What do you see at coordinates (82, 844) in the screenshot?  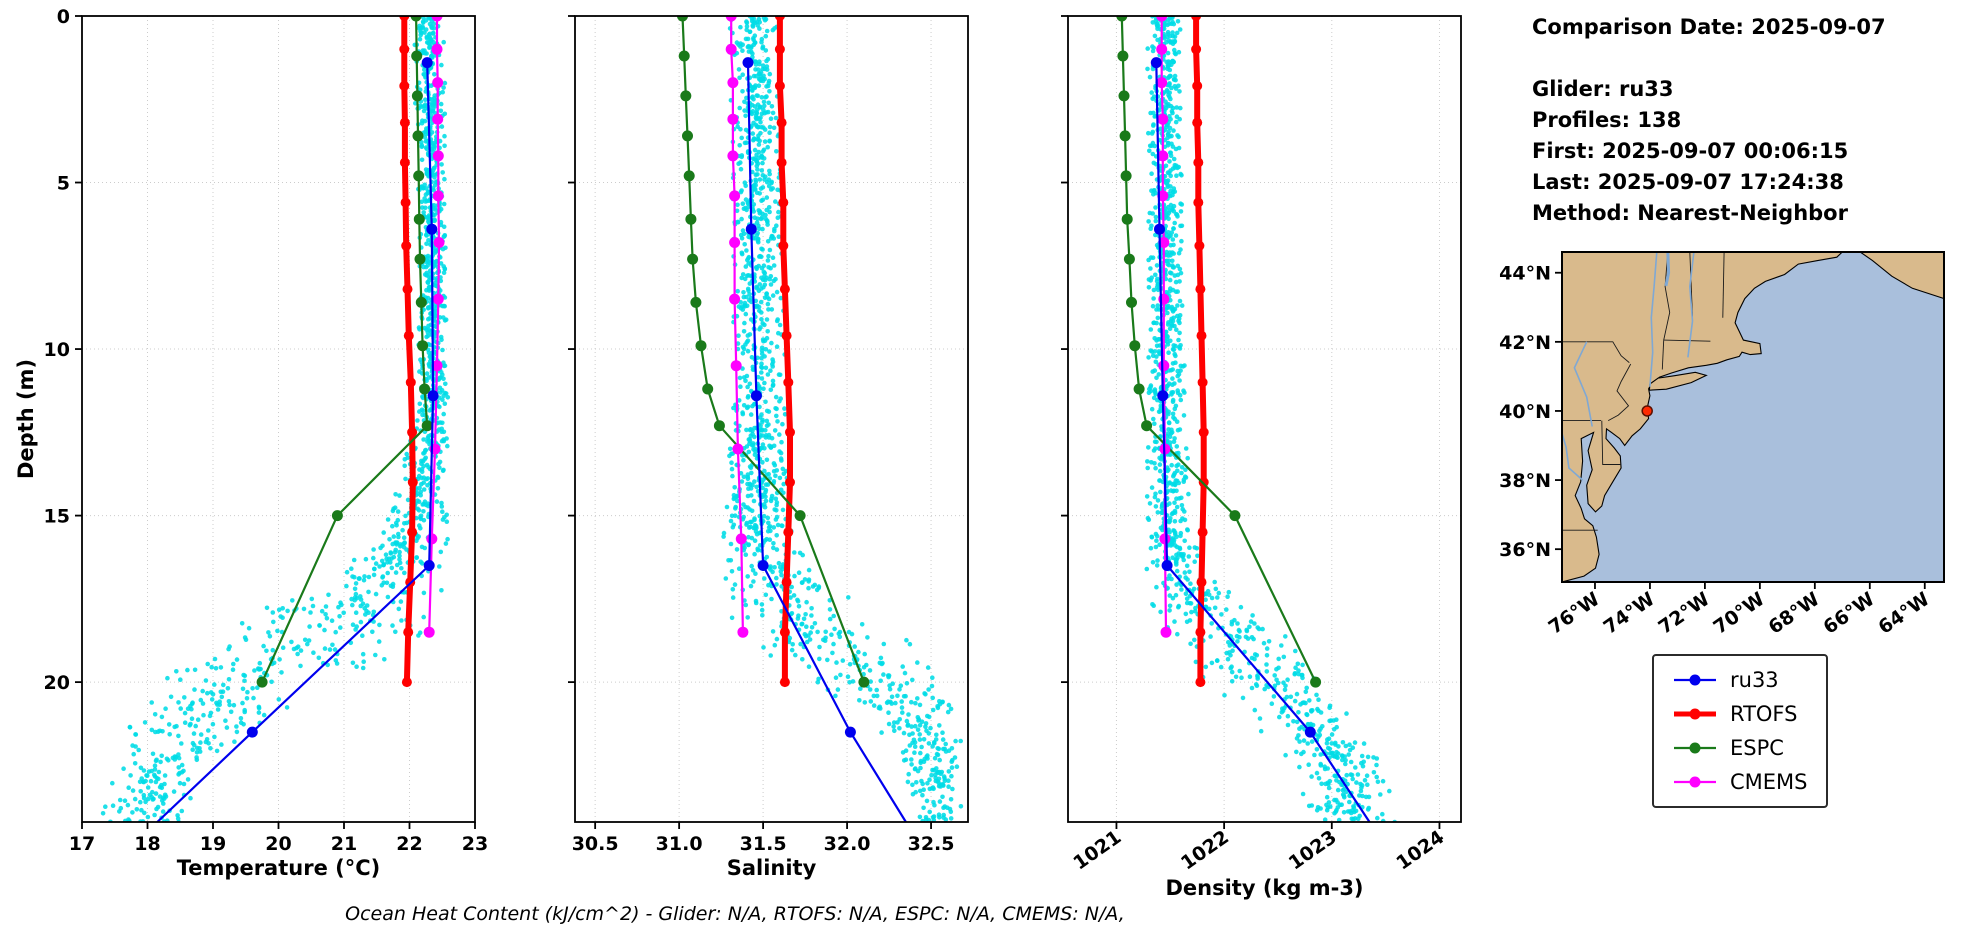 I see `svg-text: 17` at bounding box center [82, 844].